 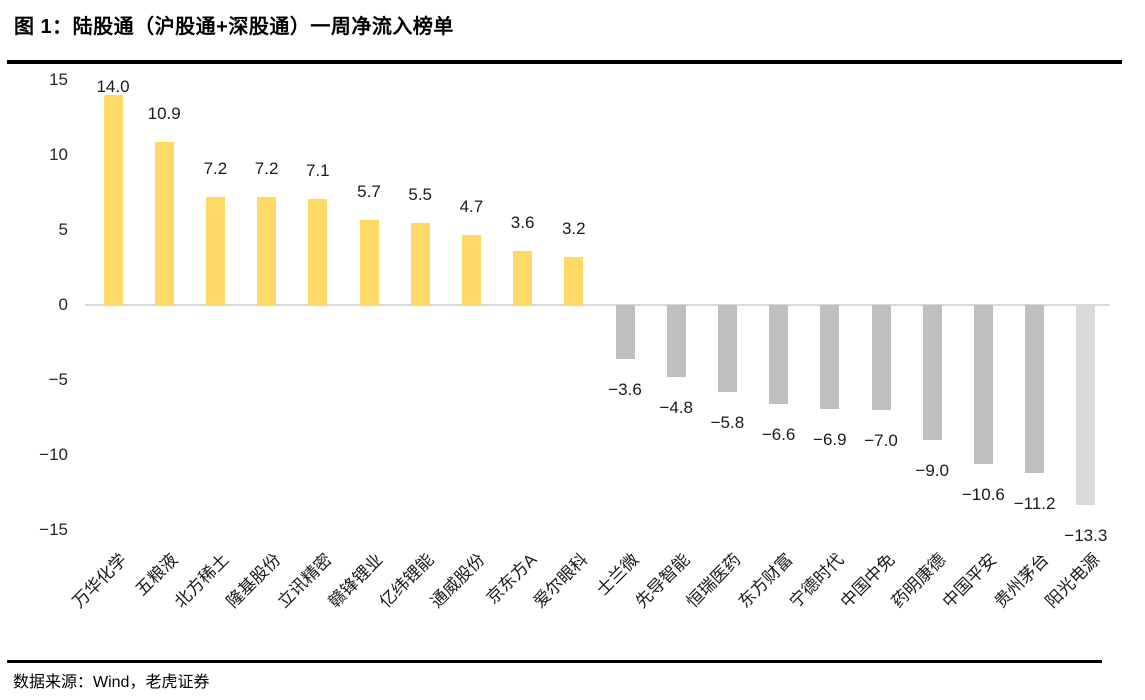 What do you see at coordinates (63, 304) in the screenshot?
I see `y-tick-label: 0` at bounding box center [63, 304].